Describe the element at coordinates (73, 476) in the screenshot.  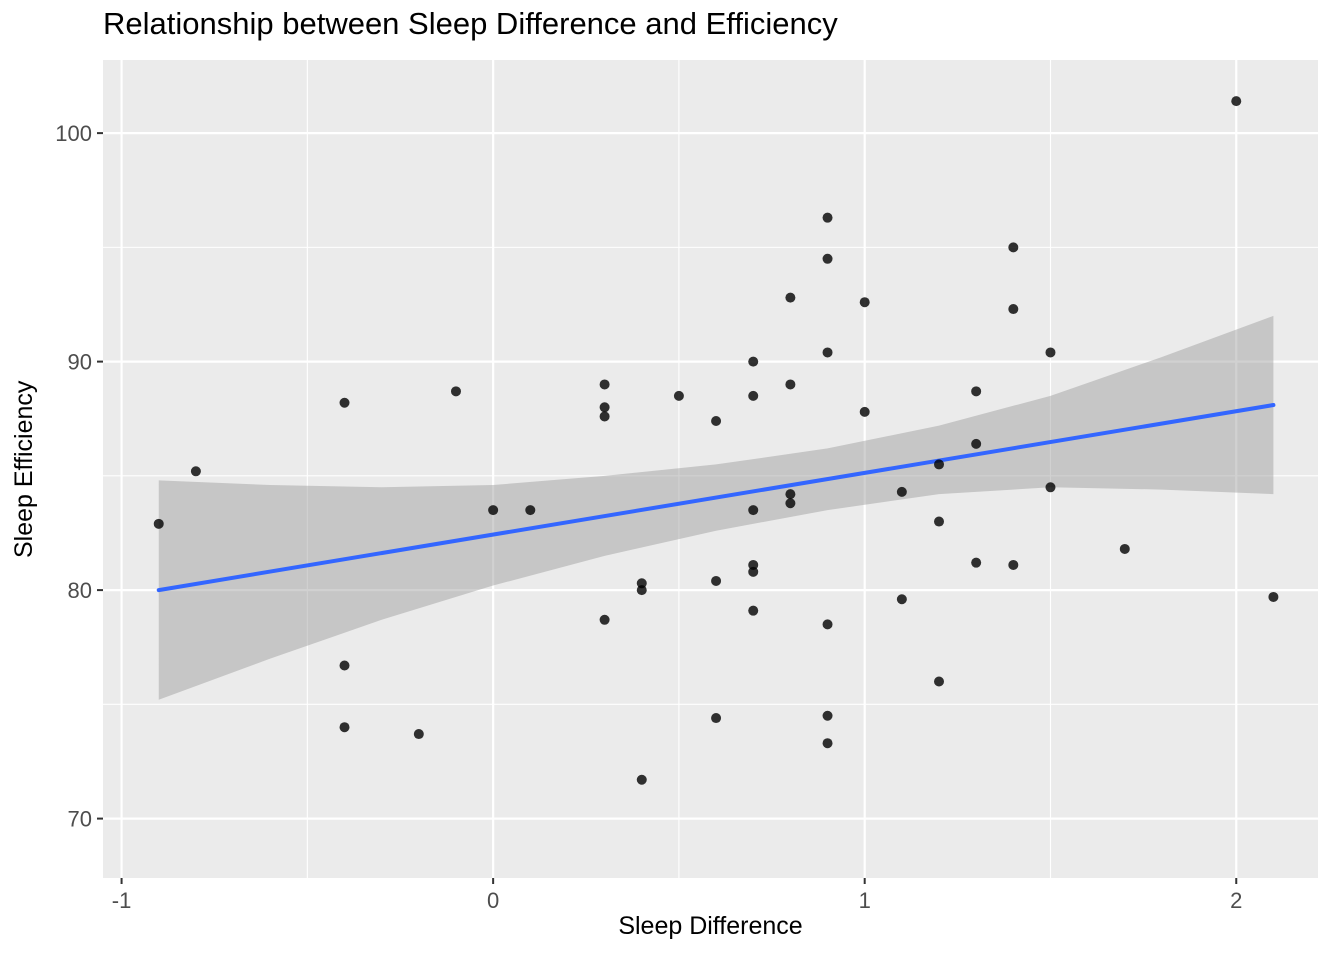
I see `y-tick-labels: 70 80 90 100` at that location.